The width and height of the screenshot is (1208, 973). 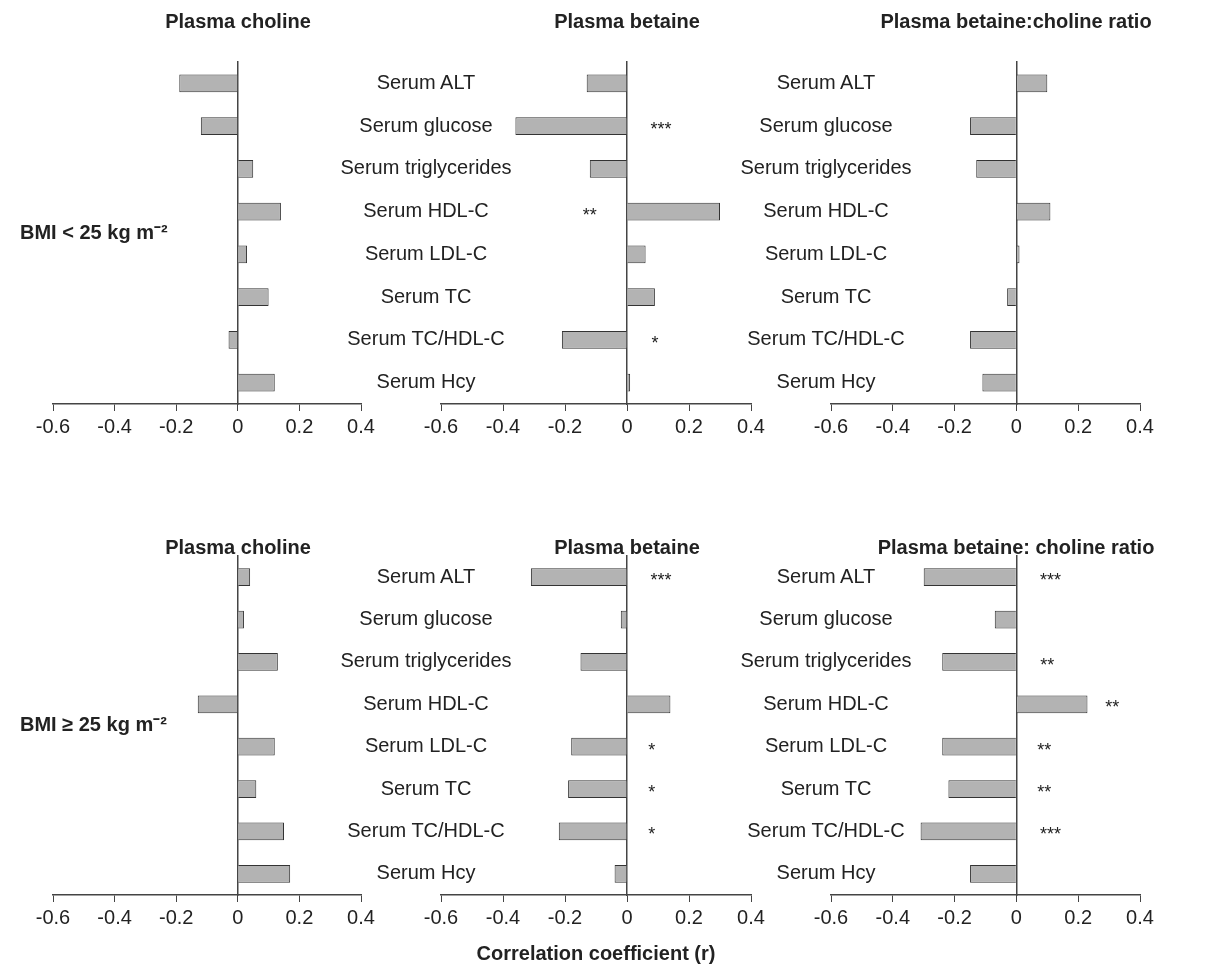 What do you see at coordinates (1016, 20) in the screenshot?
I see `chart-title: Plasma betaine:choline ratio` at bounding box center [1016, 20].